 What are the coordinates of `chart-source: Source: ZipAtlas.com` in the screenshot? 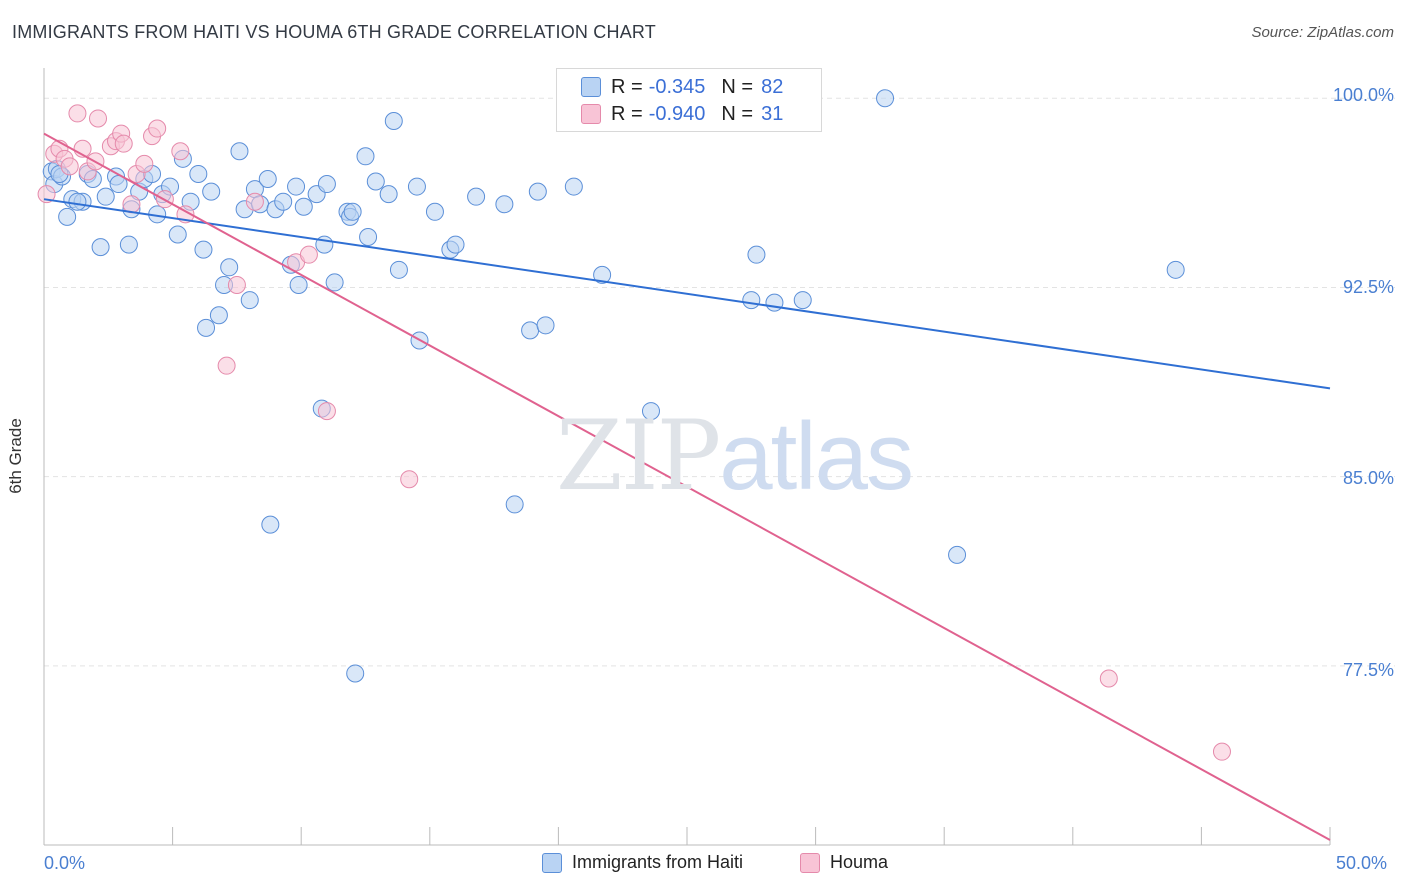 It's located at (1322, 32).